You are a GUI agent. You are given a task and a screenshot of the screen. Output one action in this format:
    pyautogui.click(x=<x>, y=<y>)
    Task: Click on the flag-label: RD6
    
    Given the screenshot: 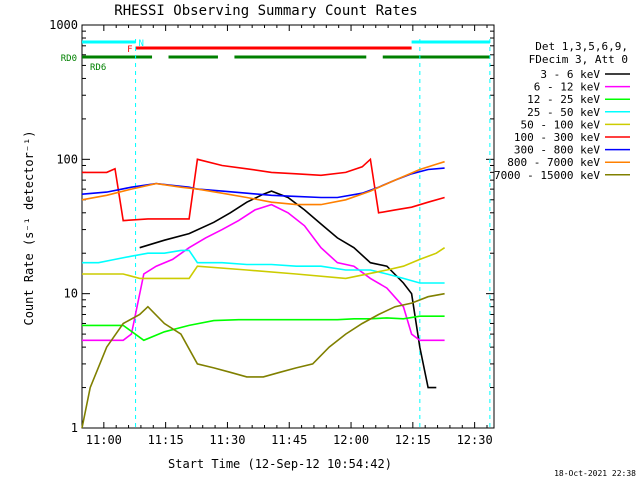 What is the action you would take?
    pyautogui.click(x=98, y=68)
    